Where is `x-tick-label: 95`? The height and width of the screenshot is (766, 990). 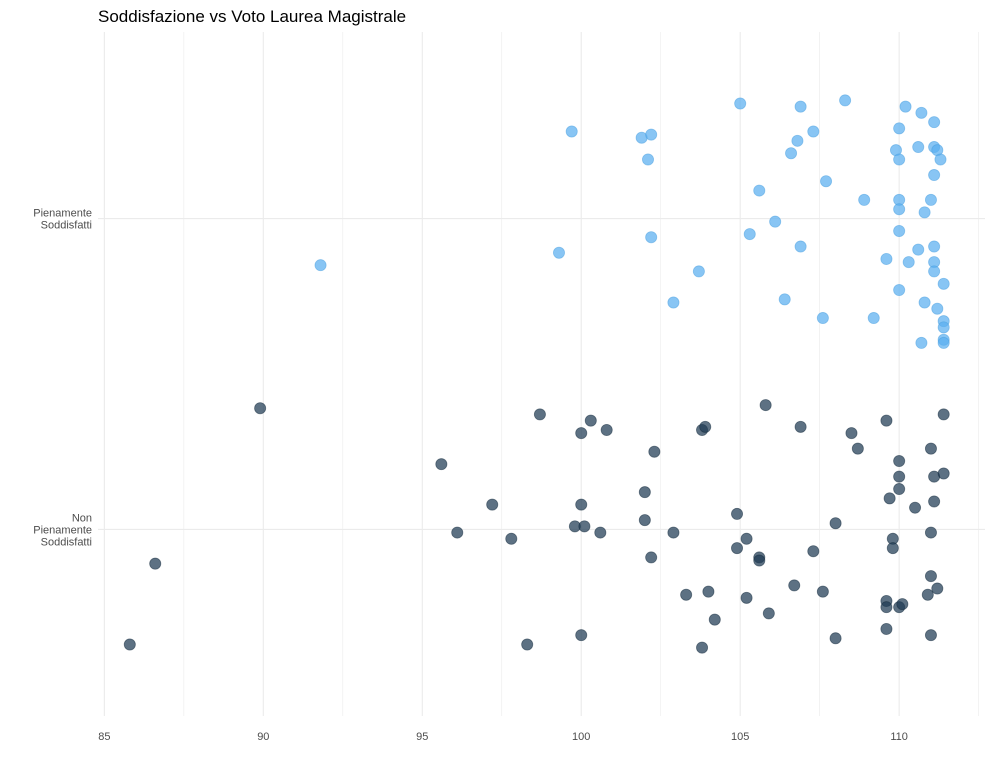 x-tick-label: 95 is located at coordinates (422, 737).